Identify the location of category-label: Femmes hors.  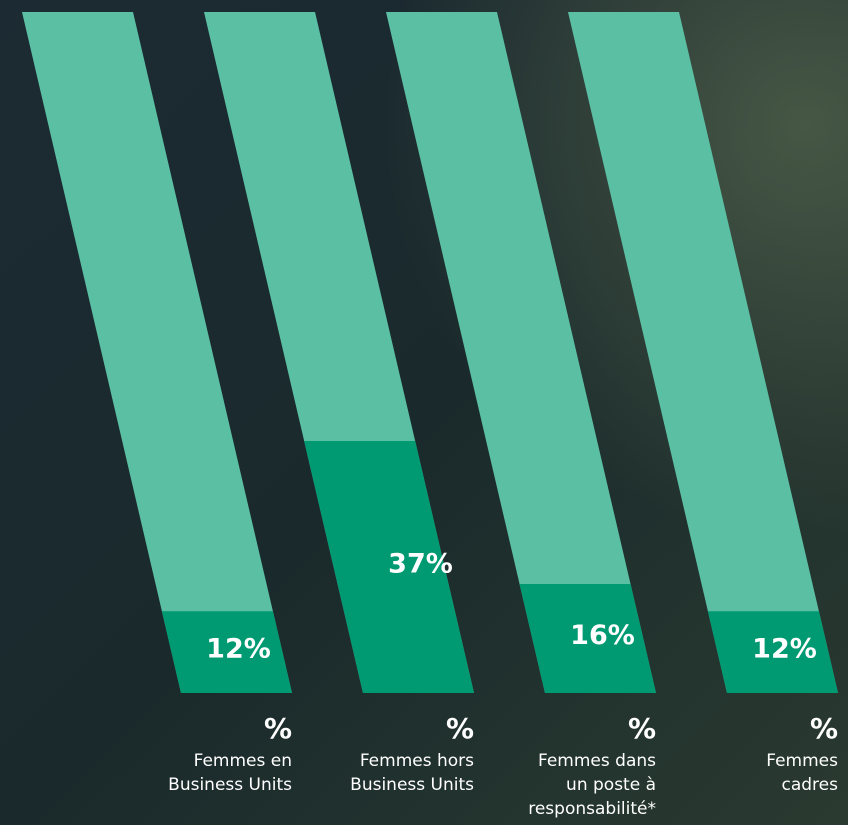
(417, 761).